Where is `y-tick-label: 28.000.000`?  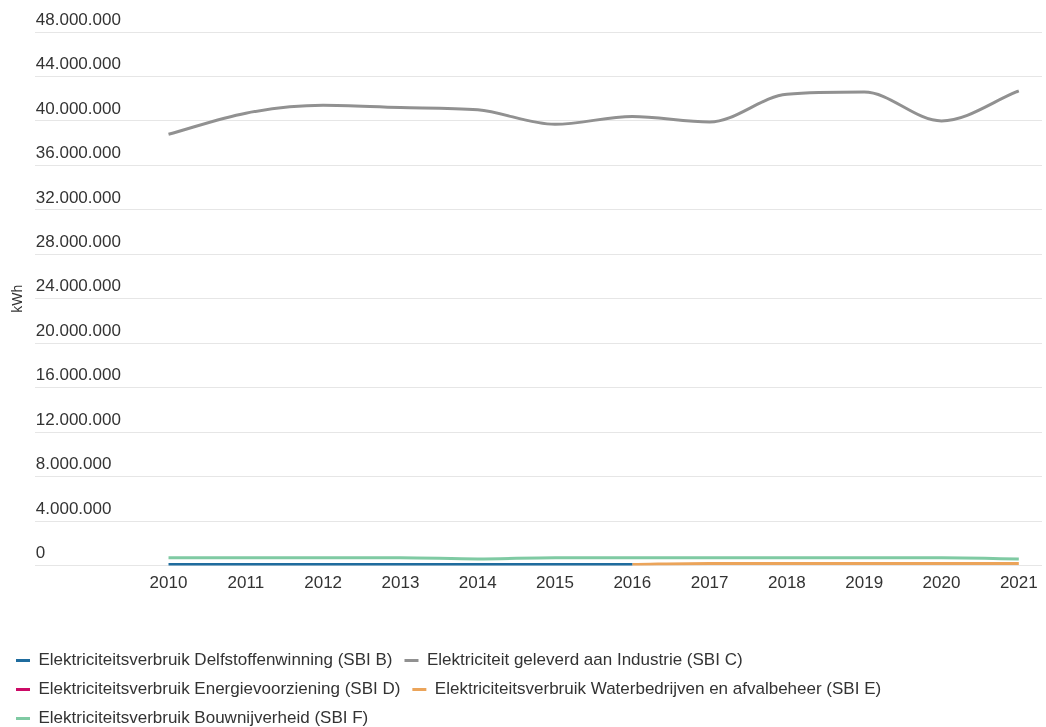 y-tick-label: 28.000.000 is located at coordinates (78, 242).